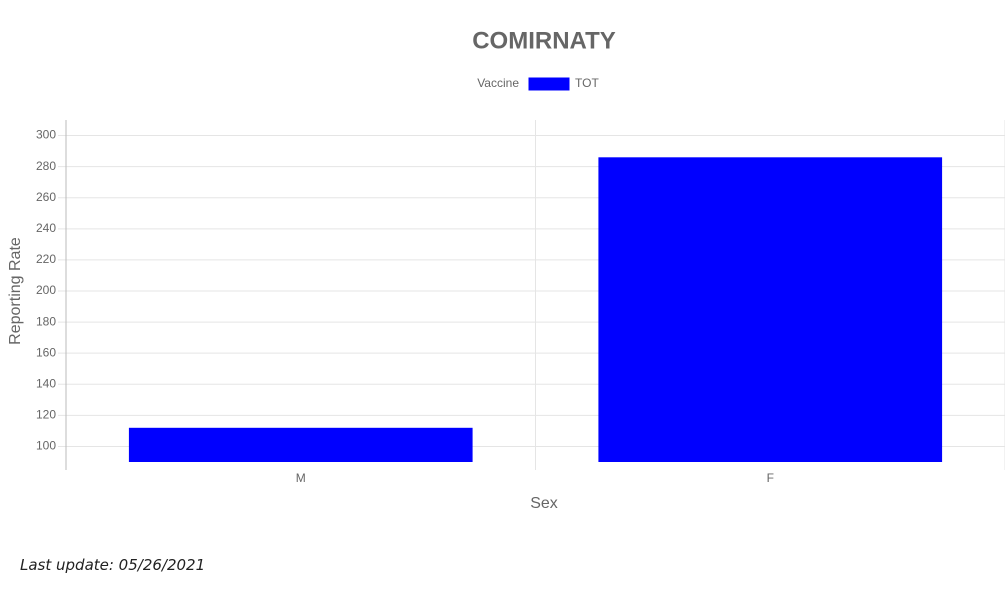 This screenshot has width=1005, height=590. Describe the element at coordinates (46, 383) in the screenshot. I see `y-tick-label: 140` at that location.